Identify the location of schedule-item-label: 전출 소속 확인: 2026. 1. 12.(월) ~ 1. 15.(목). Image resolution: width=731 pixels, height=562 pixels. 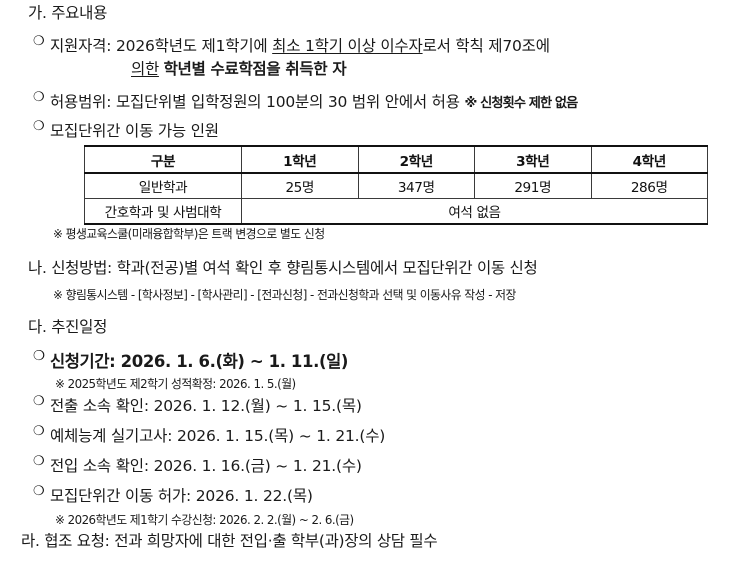
(206, 406).